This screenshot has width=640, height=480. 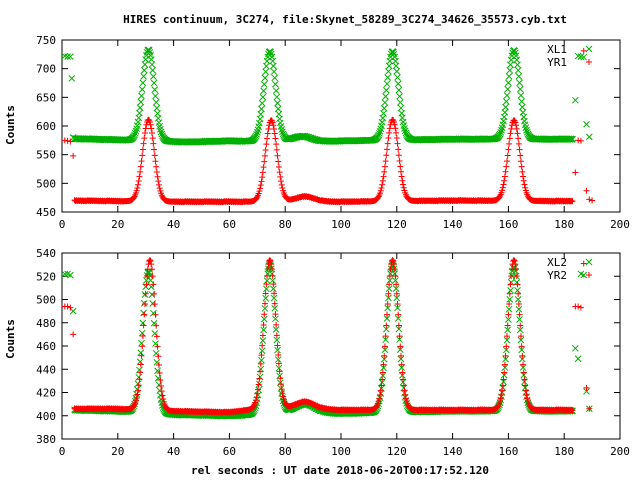 What do you see at coordinates (557, 275) in the screenshot?
I see `legend-label: YR2` at bounding box center [557, 275].